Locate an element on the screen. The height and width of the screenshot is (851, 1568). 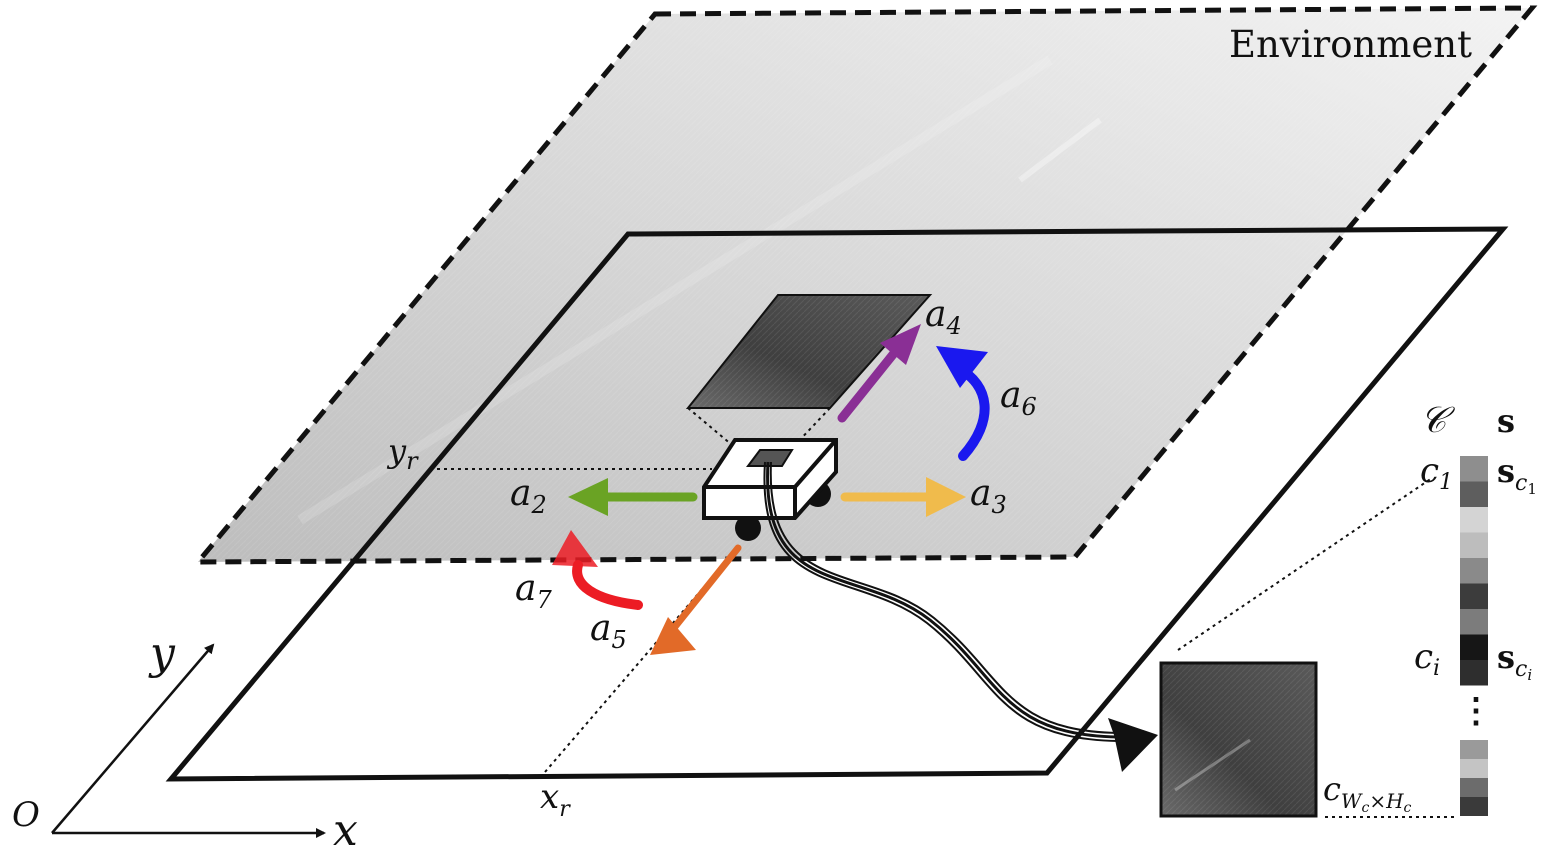
y-axis-arrow is located at coordinates (133, 738).